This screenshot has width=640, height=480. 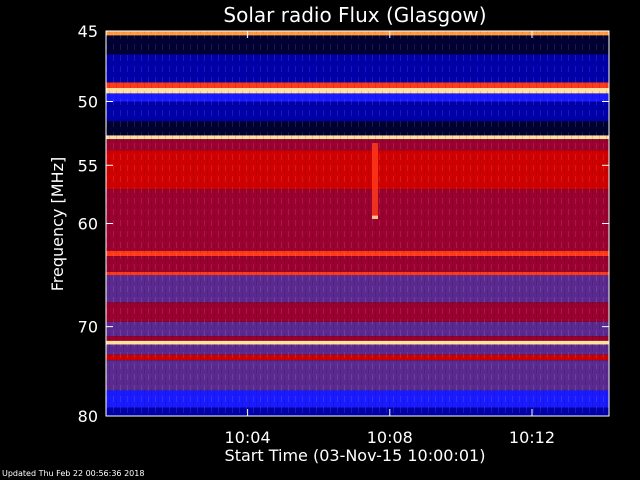 I want to click on chart-title: Solar radio Flux (Glasgow), so click(x=354, y=15).